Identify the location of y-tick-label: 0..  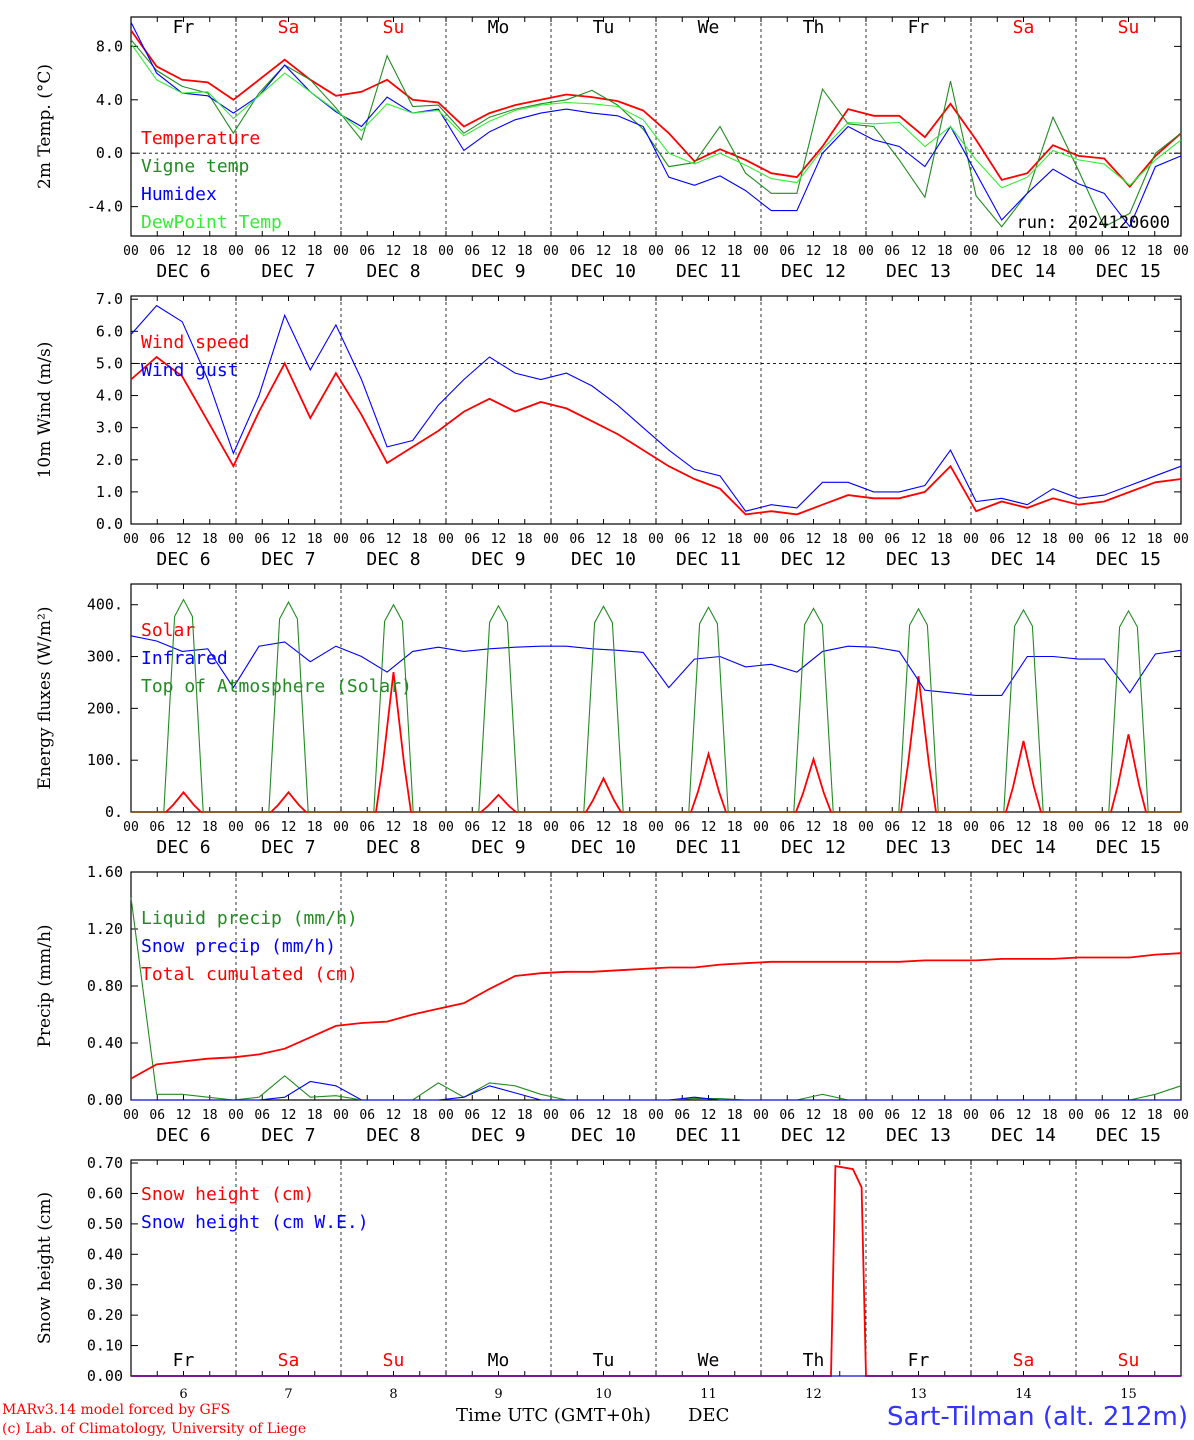
(114, 812).